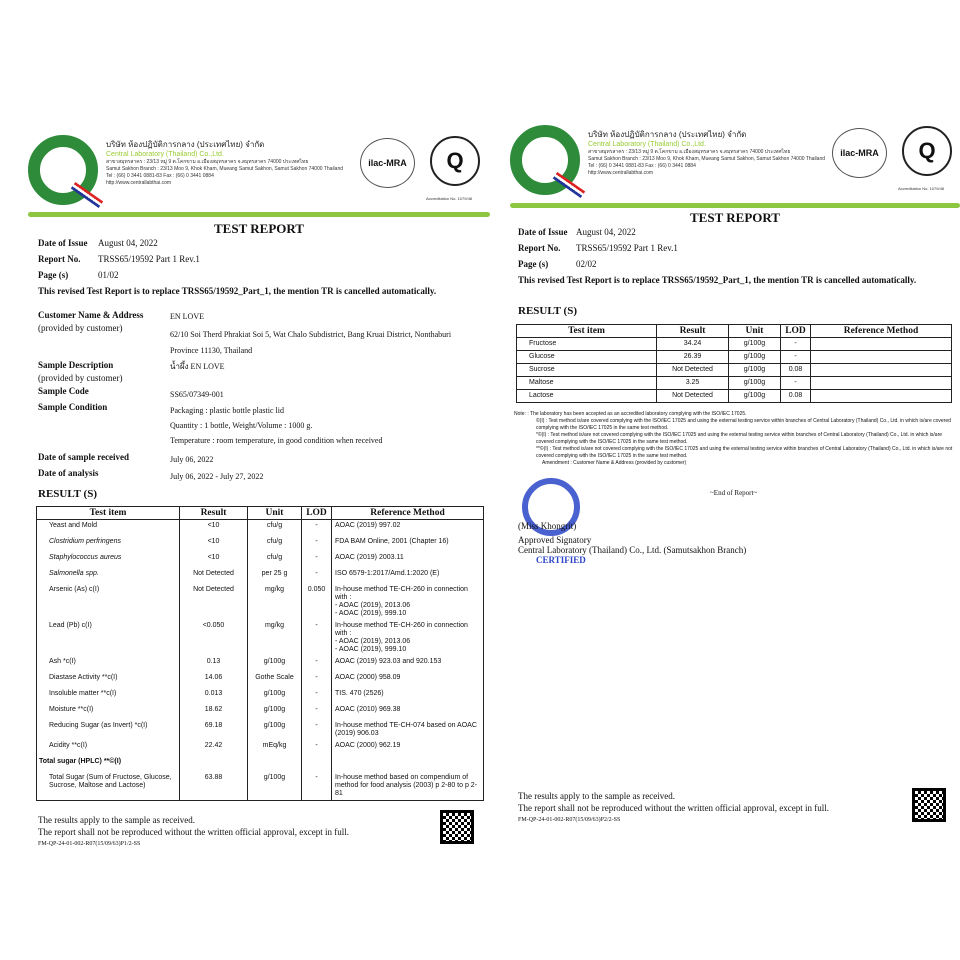  I want to click on cell-method: ISO 6579-1:2017/Amd.1:2020 (E), so click(407, 575).